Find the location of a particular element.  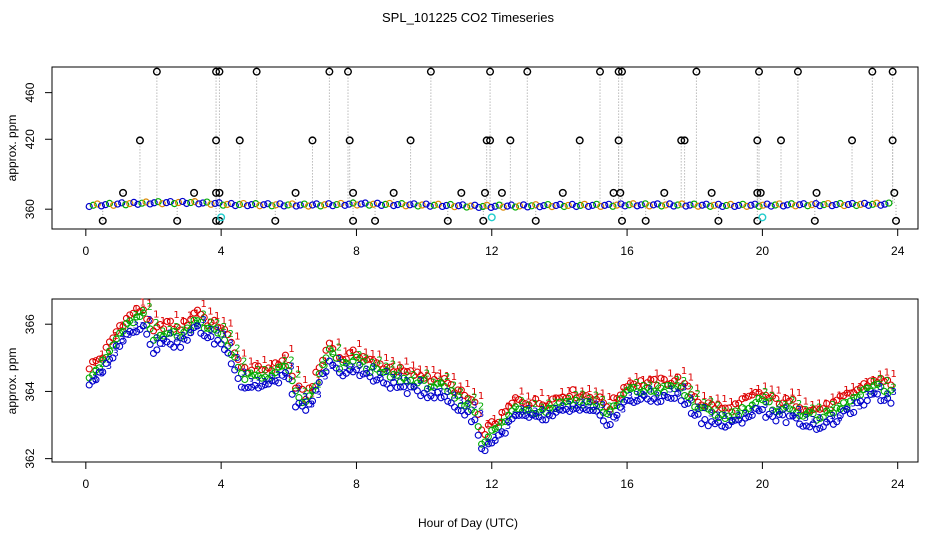

top-xtick-label: 0 is located at coordinates (85, 251).